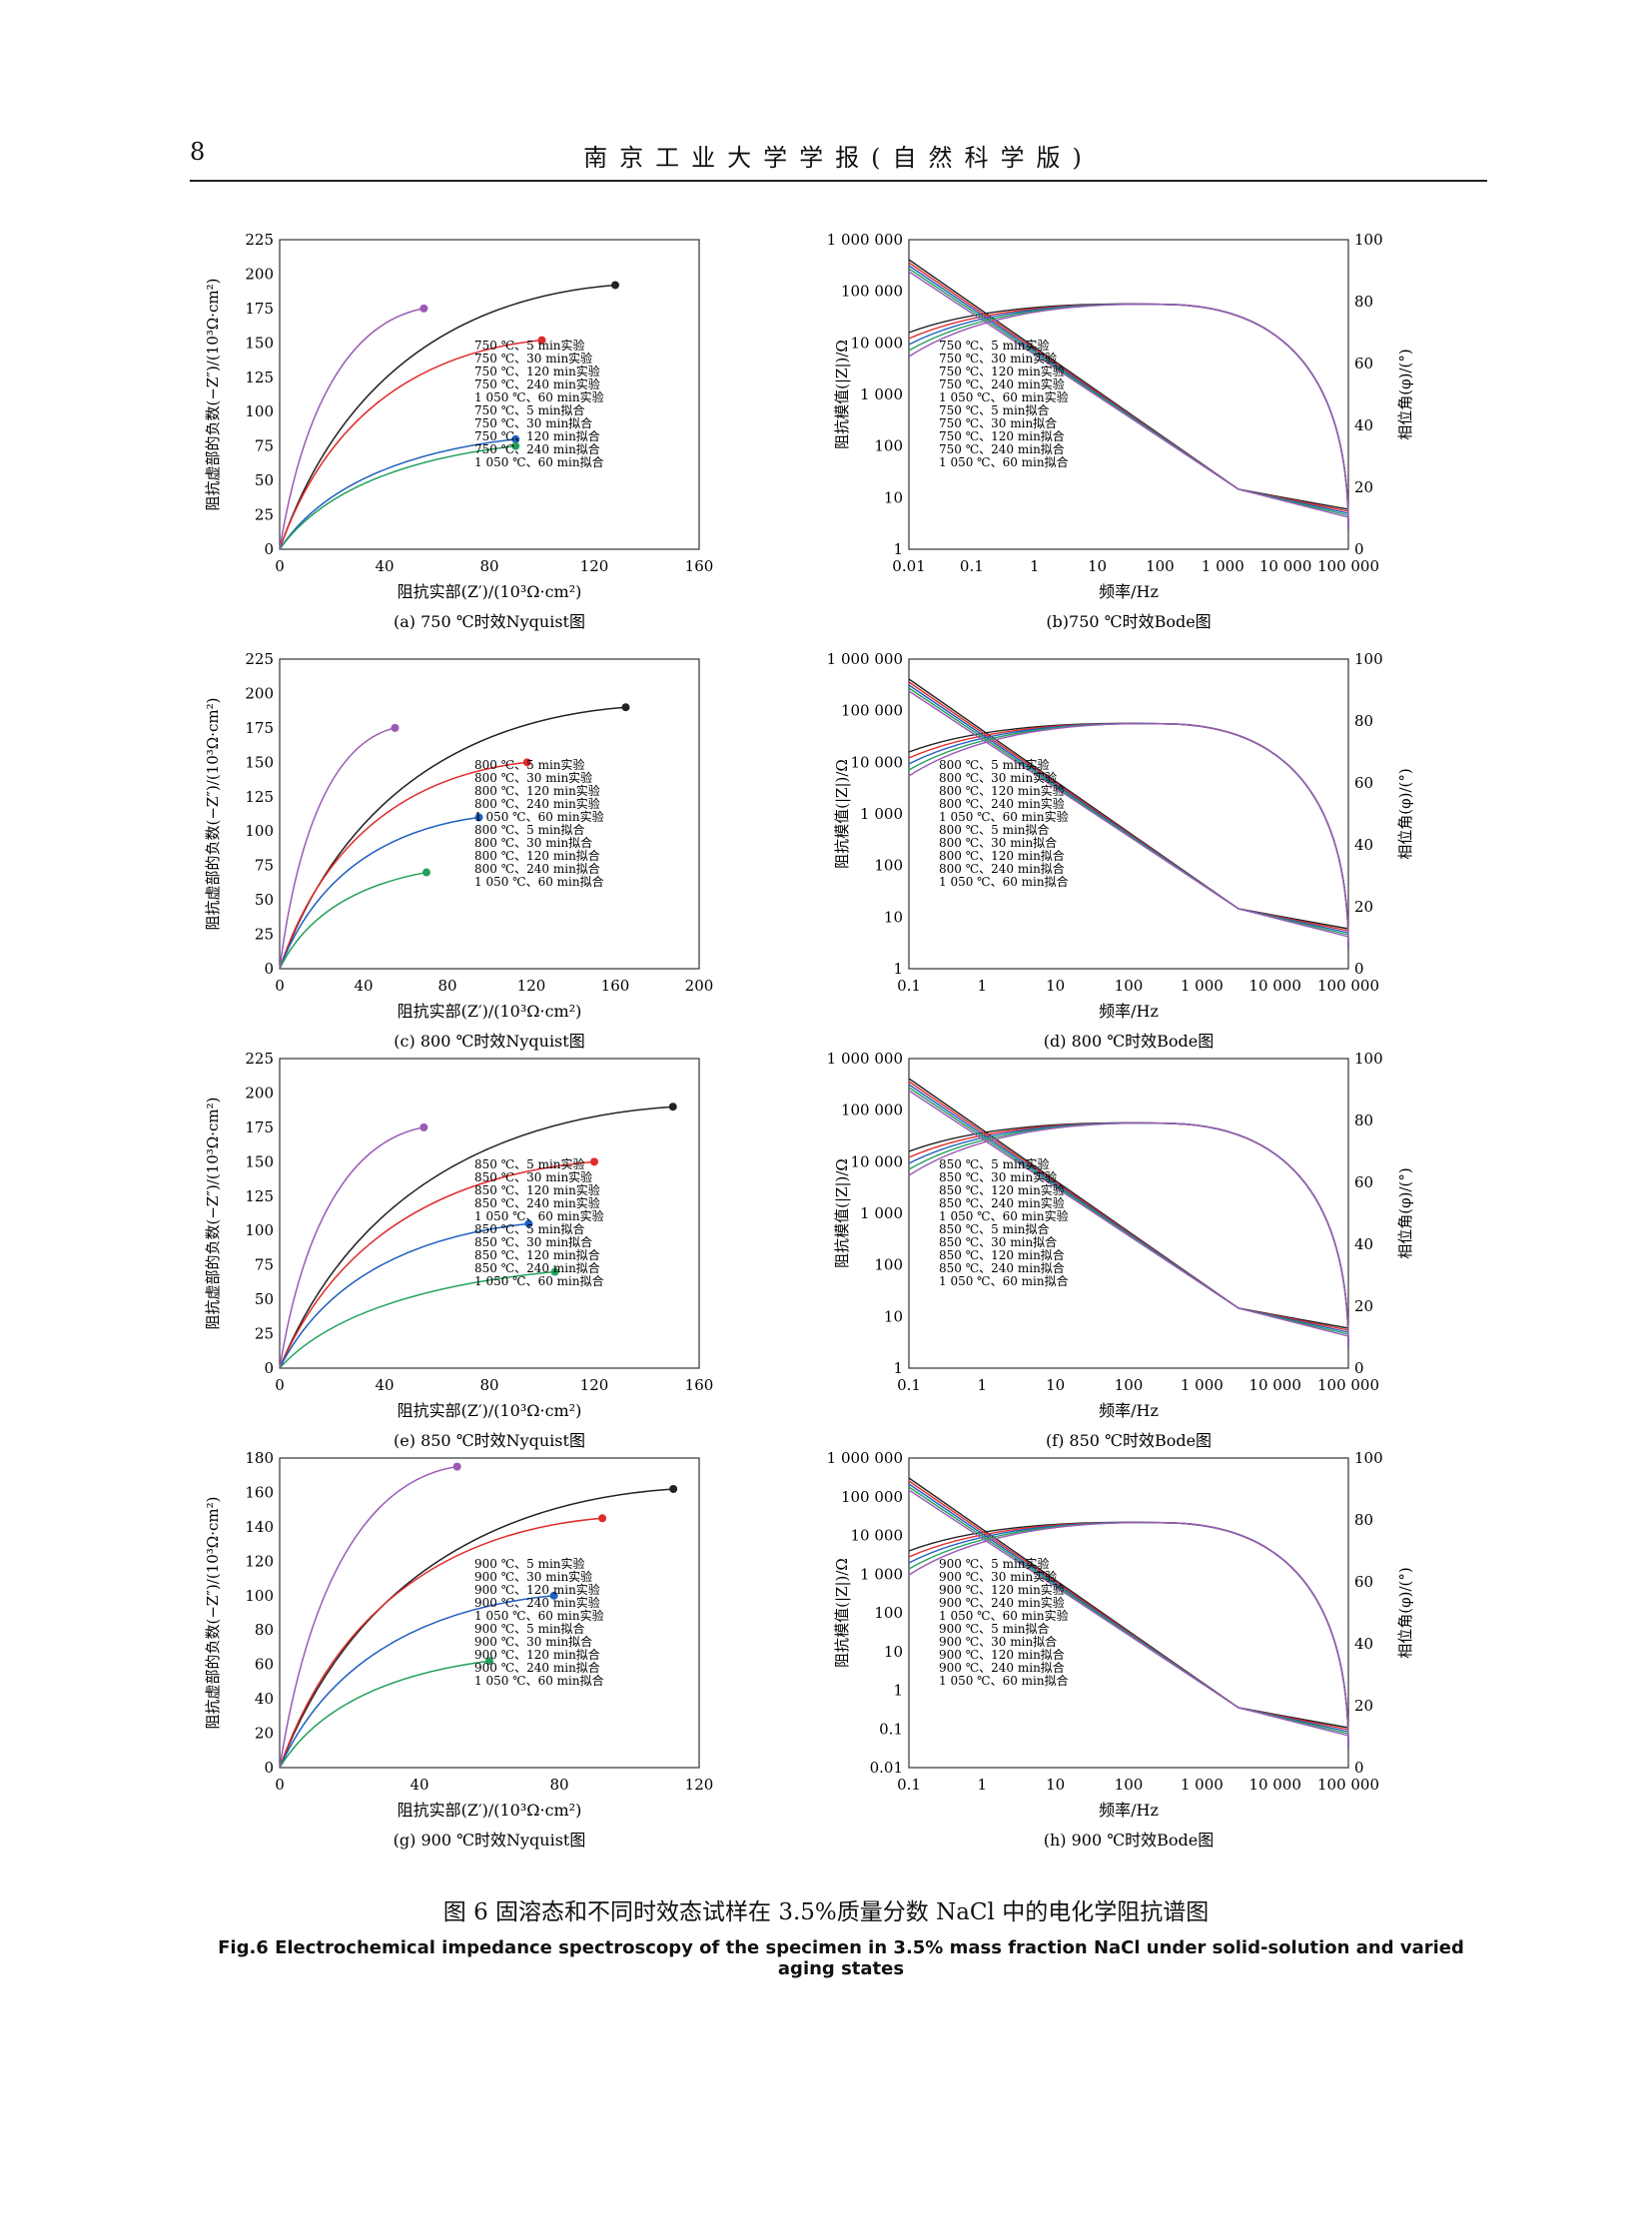 The width and height of the screenshot is (1652, 2225). What do you see at coordinates (1002, 383) in the screenshot?
I see `legend-entry: 750 ℃、240 min实验` at bounding box center [1002, 383].